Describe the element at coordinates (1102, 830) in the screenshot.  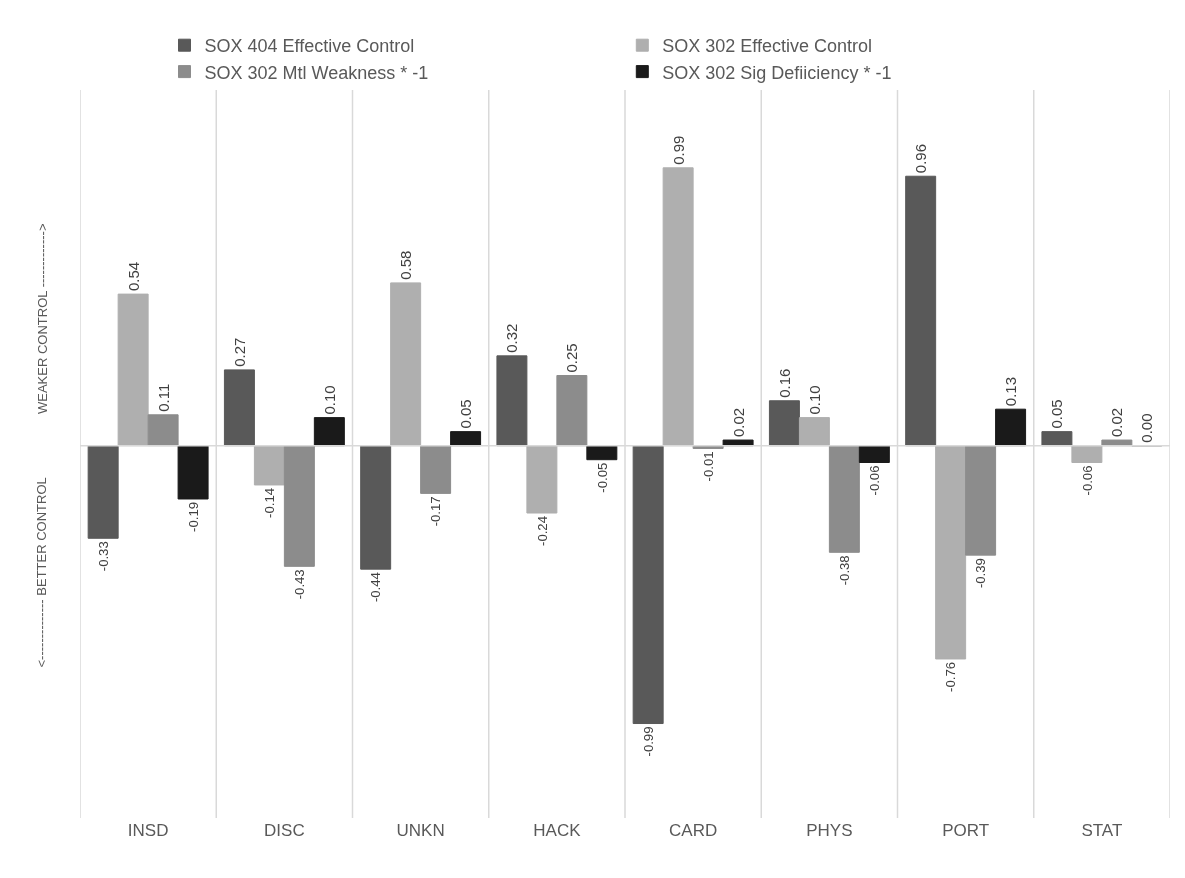
I see `x-tick-label: STAT` at that location.